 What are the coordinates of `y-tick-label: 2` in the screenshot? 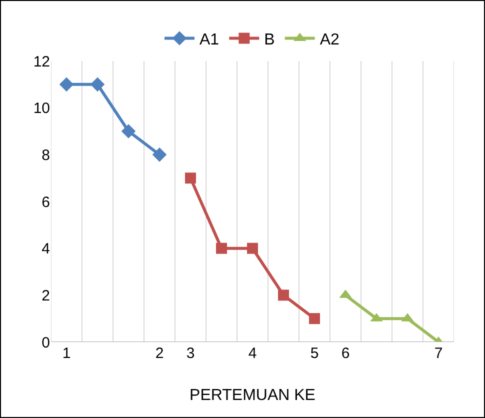 It's located at (46, 295).